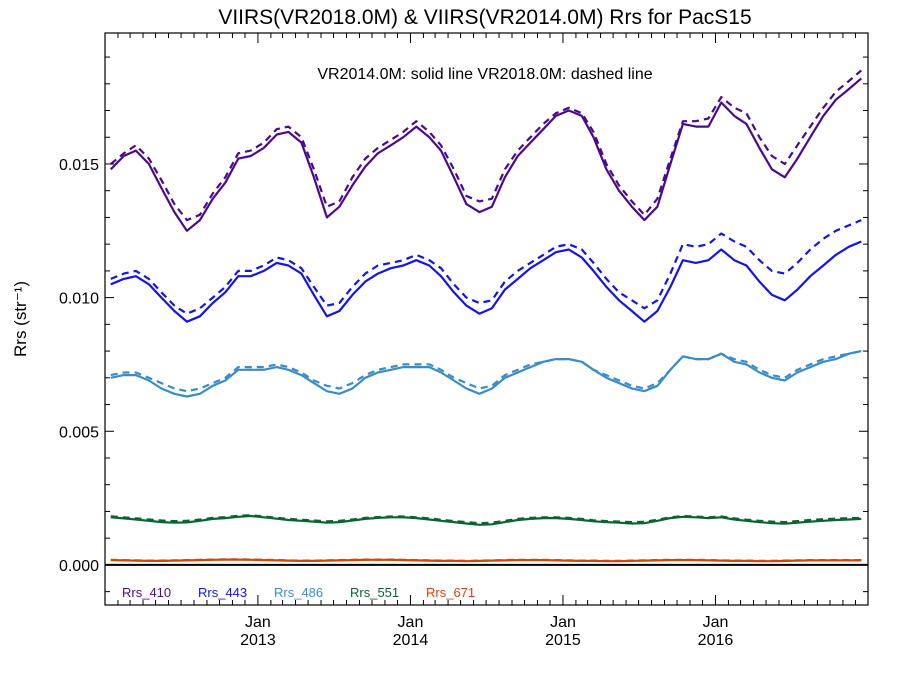 This screenshot has width=900, height=675. Describe the element at coordinates (374, 592) in the screenshot. I see `legend-entry: Rrs_551` at that location.